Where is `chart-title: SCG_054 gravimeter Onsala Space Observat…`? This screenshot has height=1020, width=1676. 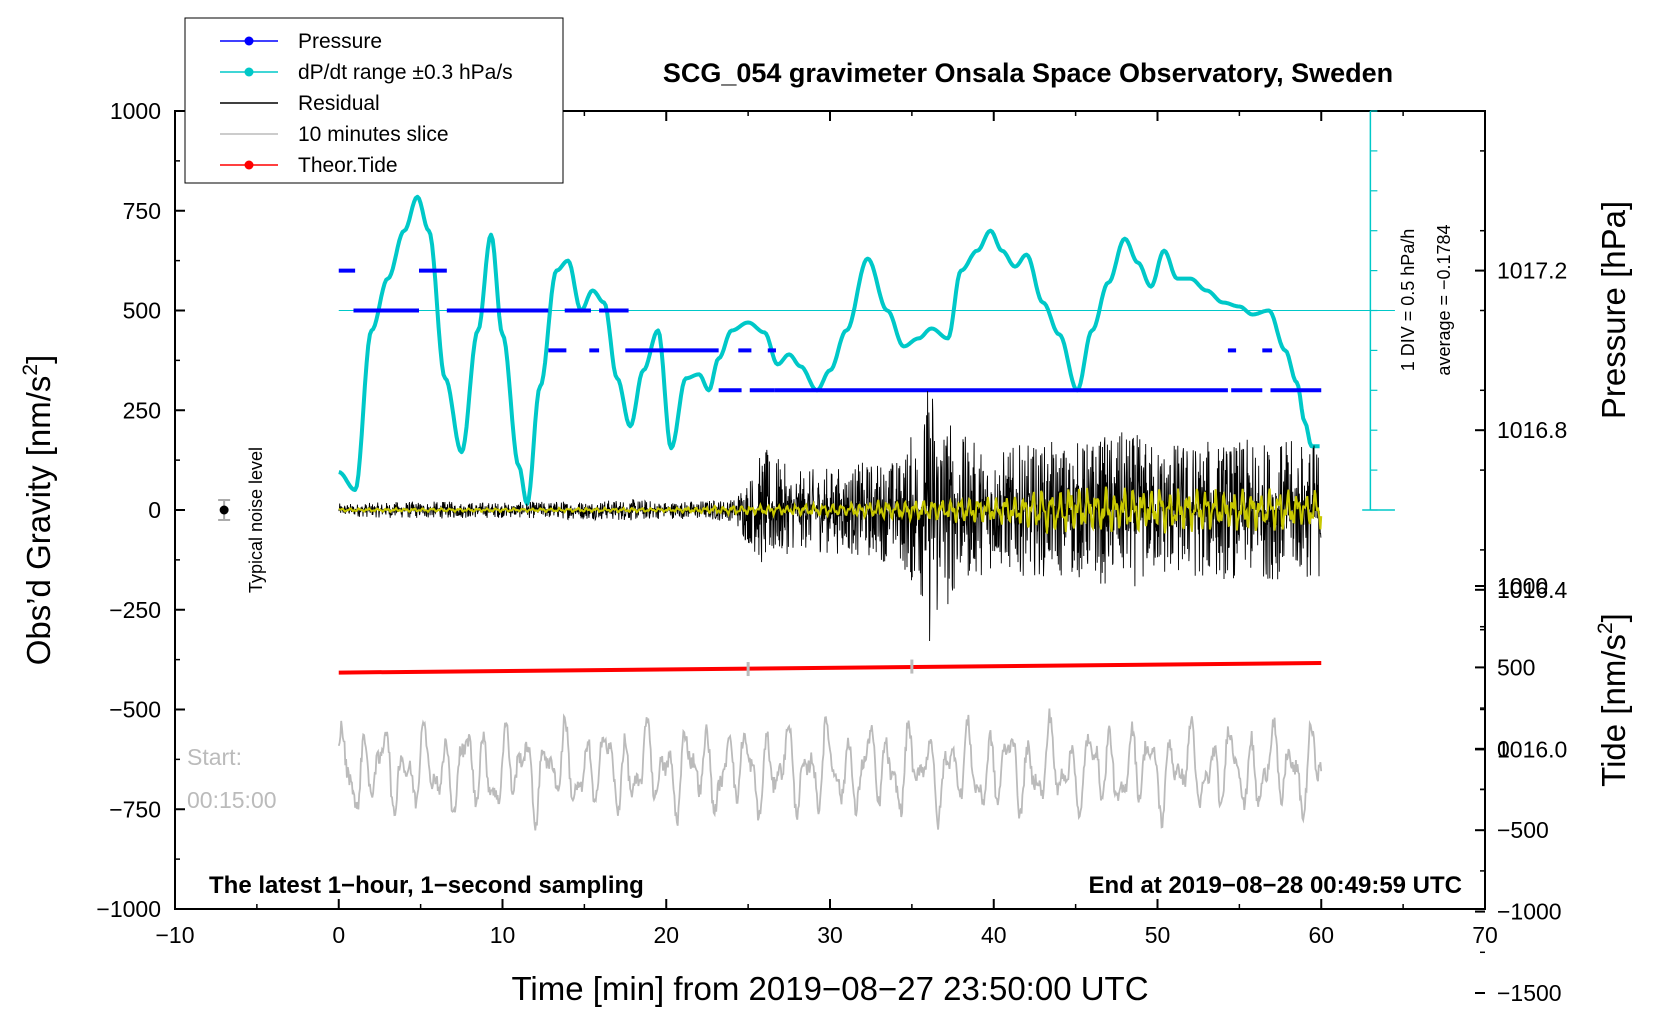 chart-title: SCG_054 gravimeter Onsala Space Observat… is located at coordinates (1028, 73).